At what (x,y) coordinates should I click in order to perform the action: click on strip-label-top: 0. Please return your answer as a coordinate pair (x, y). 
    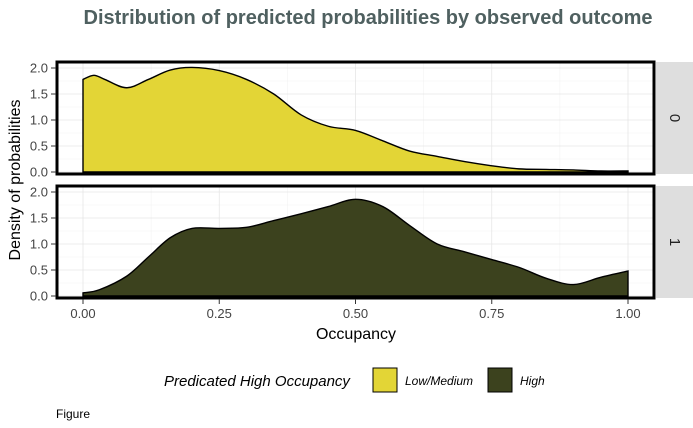
    Looking at the image, I should click on (674, 118).